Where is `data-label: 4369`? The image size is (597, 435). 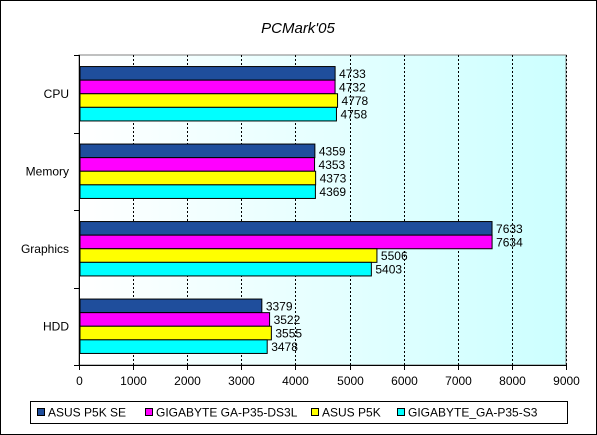
data-label: 4369 is located at coordinates (332, 192).